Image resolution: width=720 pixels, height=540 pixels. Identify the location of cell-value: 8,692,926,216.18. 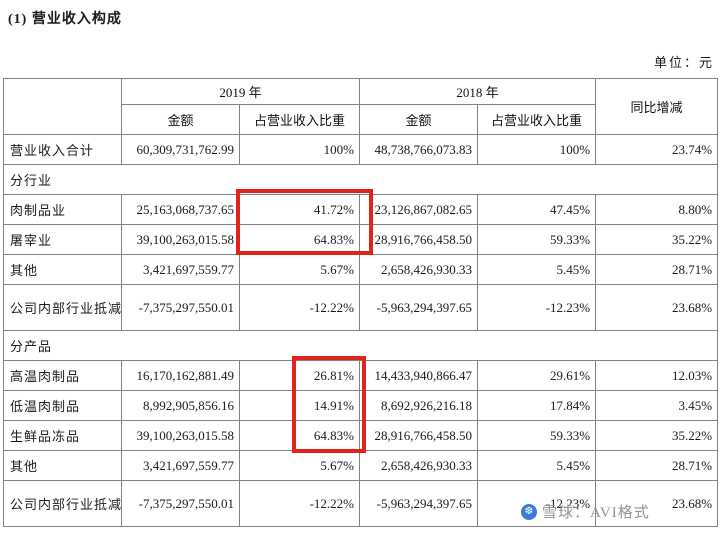
(419, 405).